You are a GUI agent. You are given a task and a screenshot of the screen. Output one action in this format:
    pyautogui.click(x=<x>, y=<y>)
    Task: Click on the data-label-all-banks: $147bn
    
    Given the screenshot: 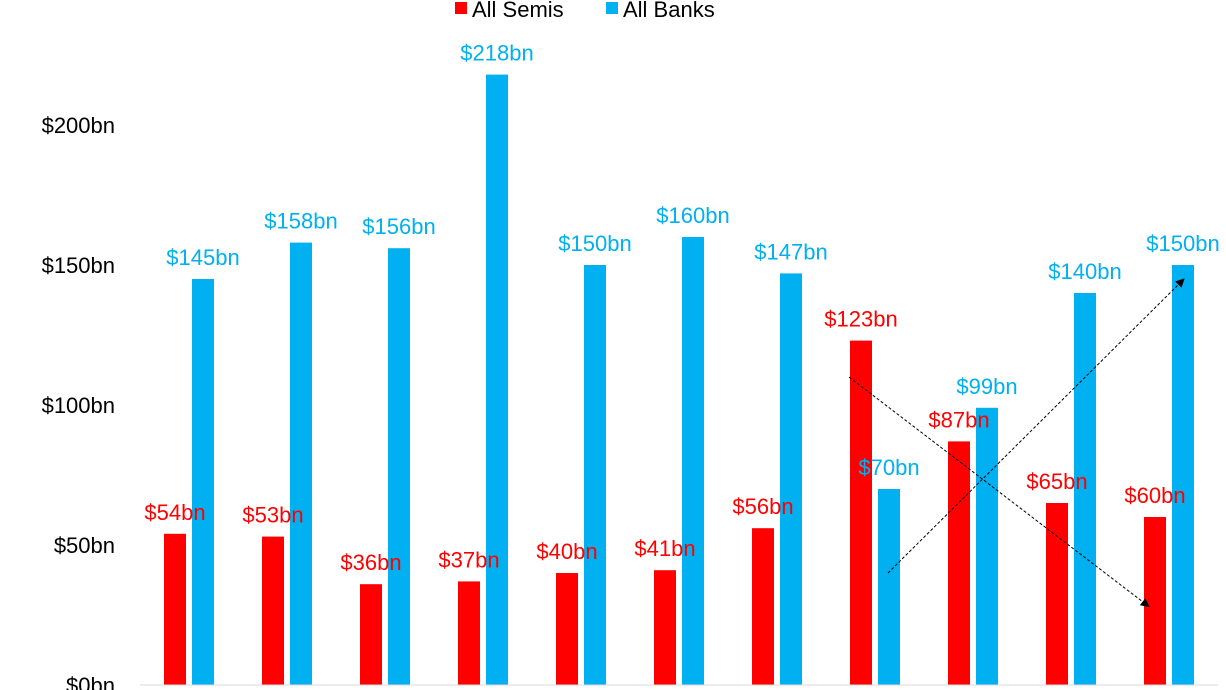 What is the action you would take?
    pyautogui.click(x=790, y=251)
    